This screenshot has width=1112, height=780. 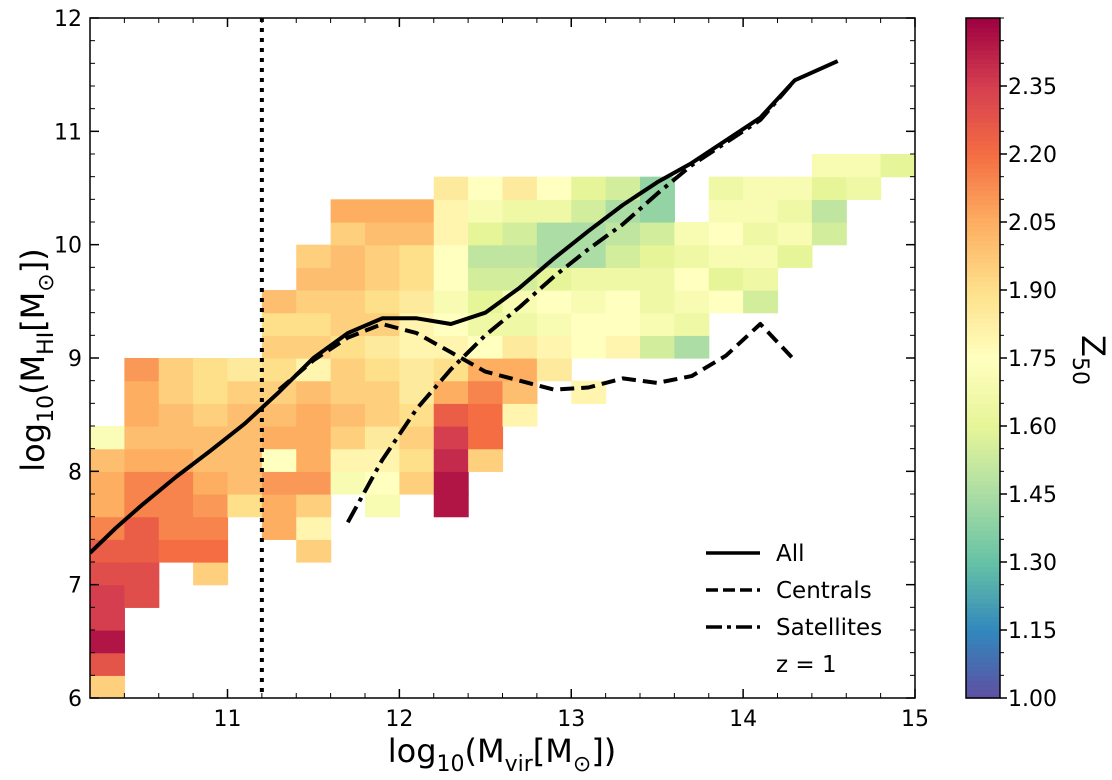 I want to click on colorbar-tick-label: 1.45, so click(x=1032, y=495).